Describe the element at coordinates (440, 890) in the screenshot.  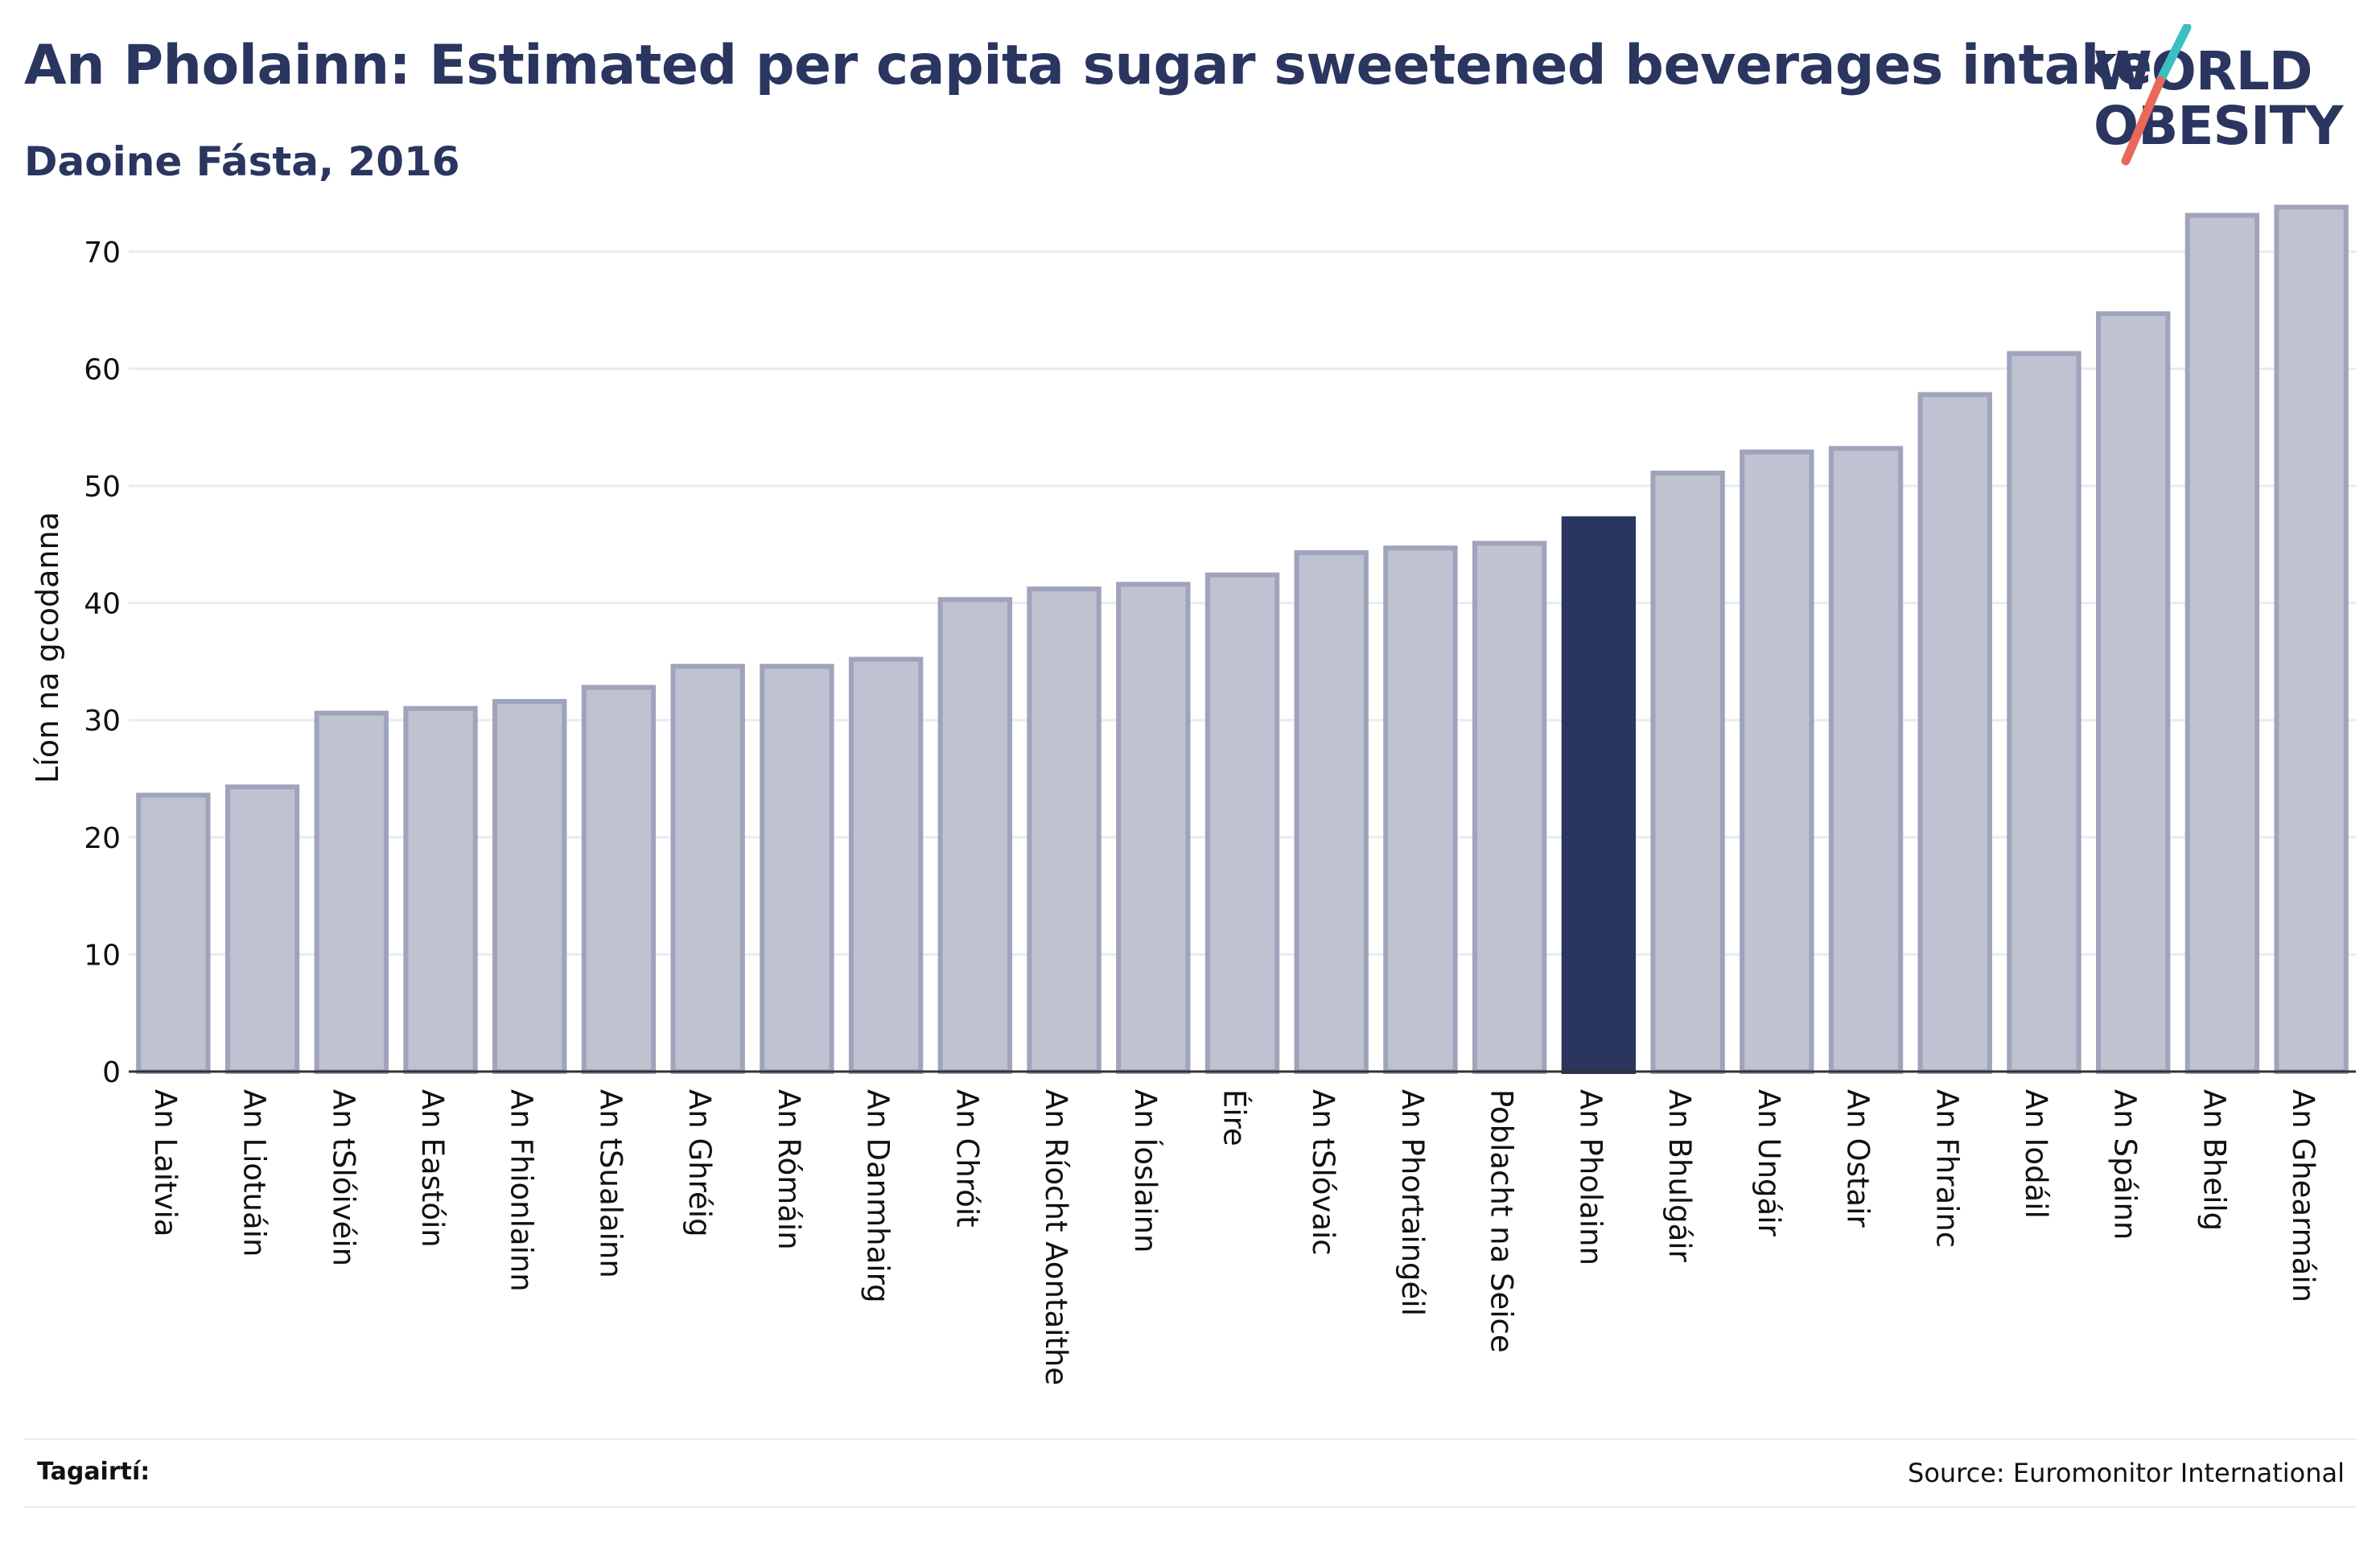
I see `bar-an-eastóin` at that location.